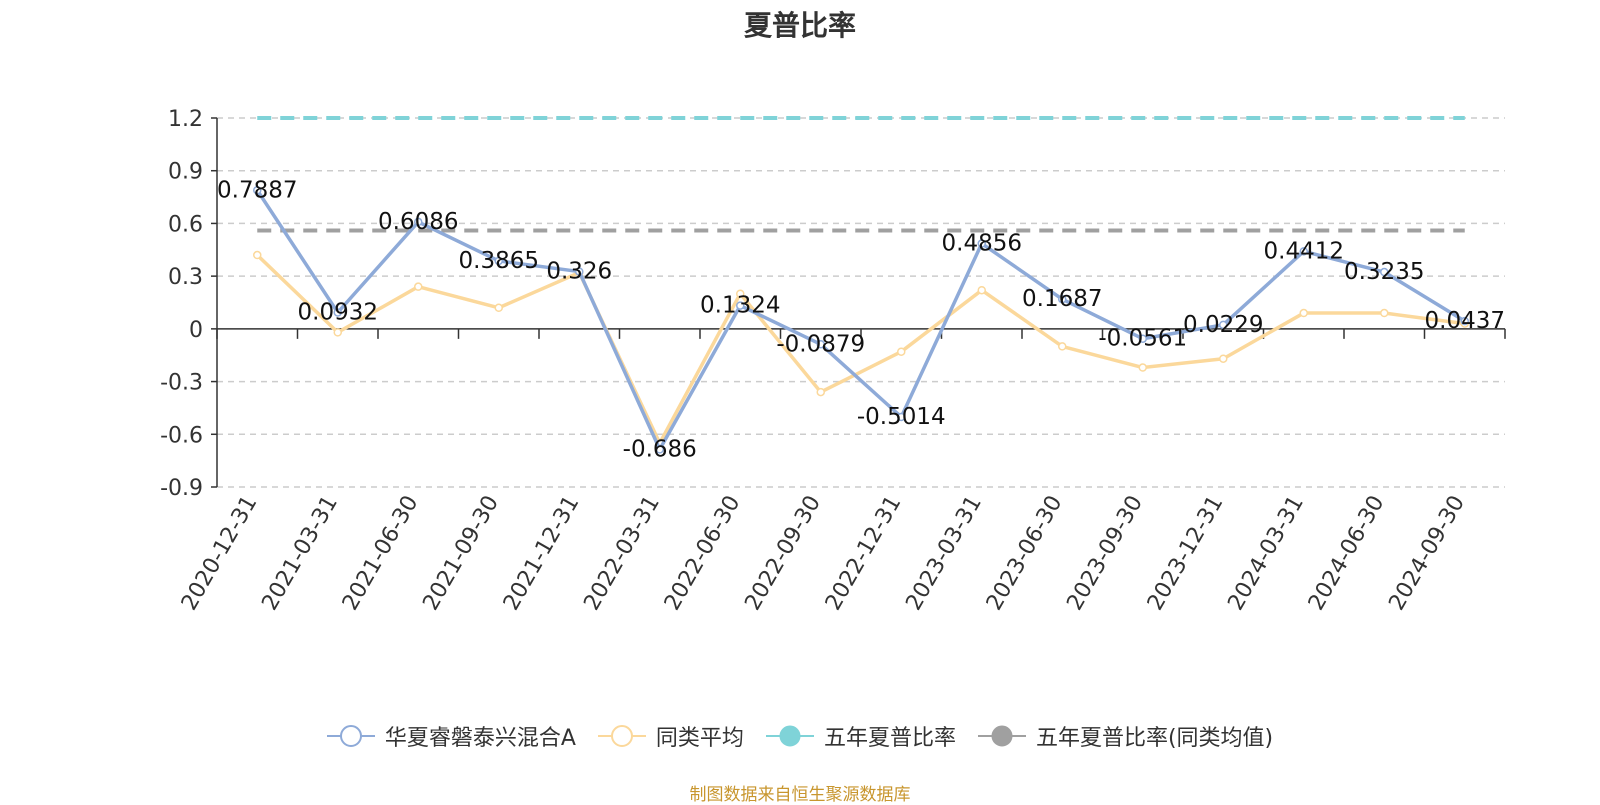 The height and width of the screenshot is (805, 1600). I want to click on x-tick-label: 2024-06-30, so click(1347, 553).